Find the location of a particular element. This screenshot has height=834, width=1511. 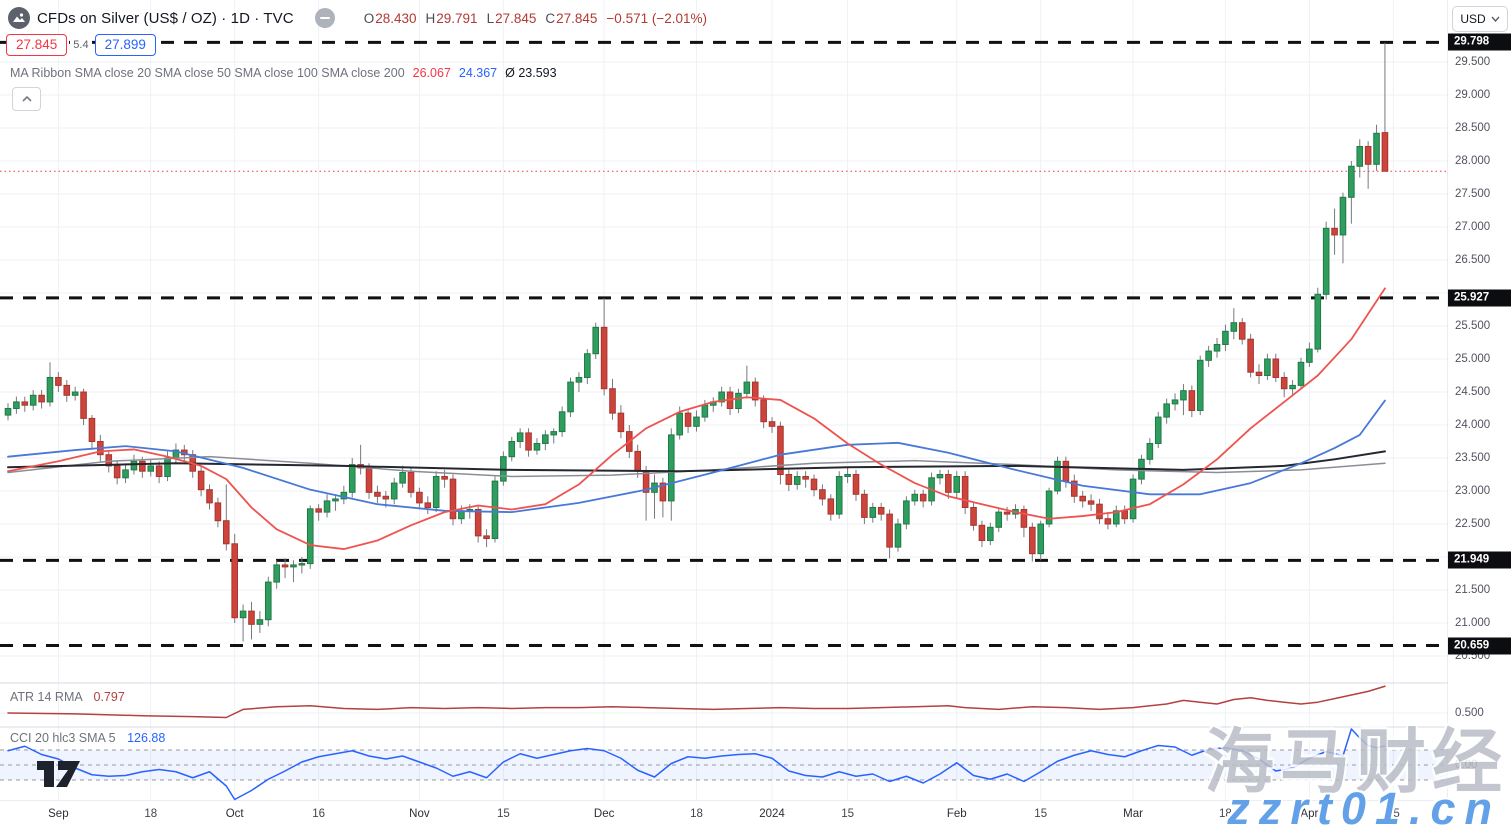

time-axis-label: Dec is located at coordinates (604, 814).